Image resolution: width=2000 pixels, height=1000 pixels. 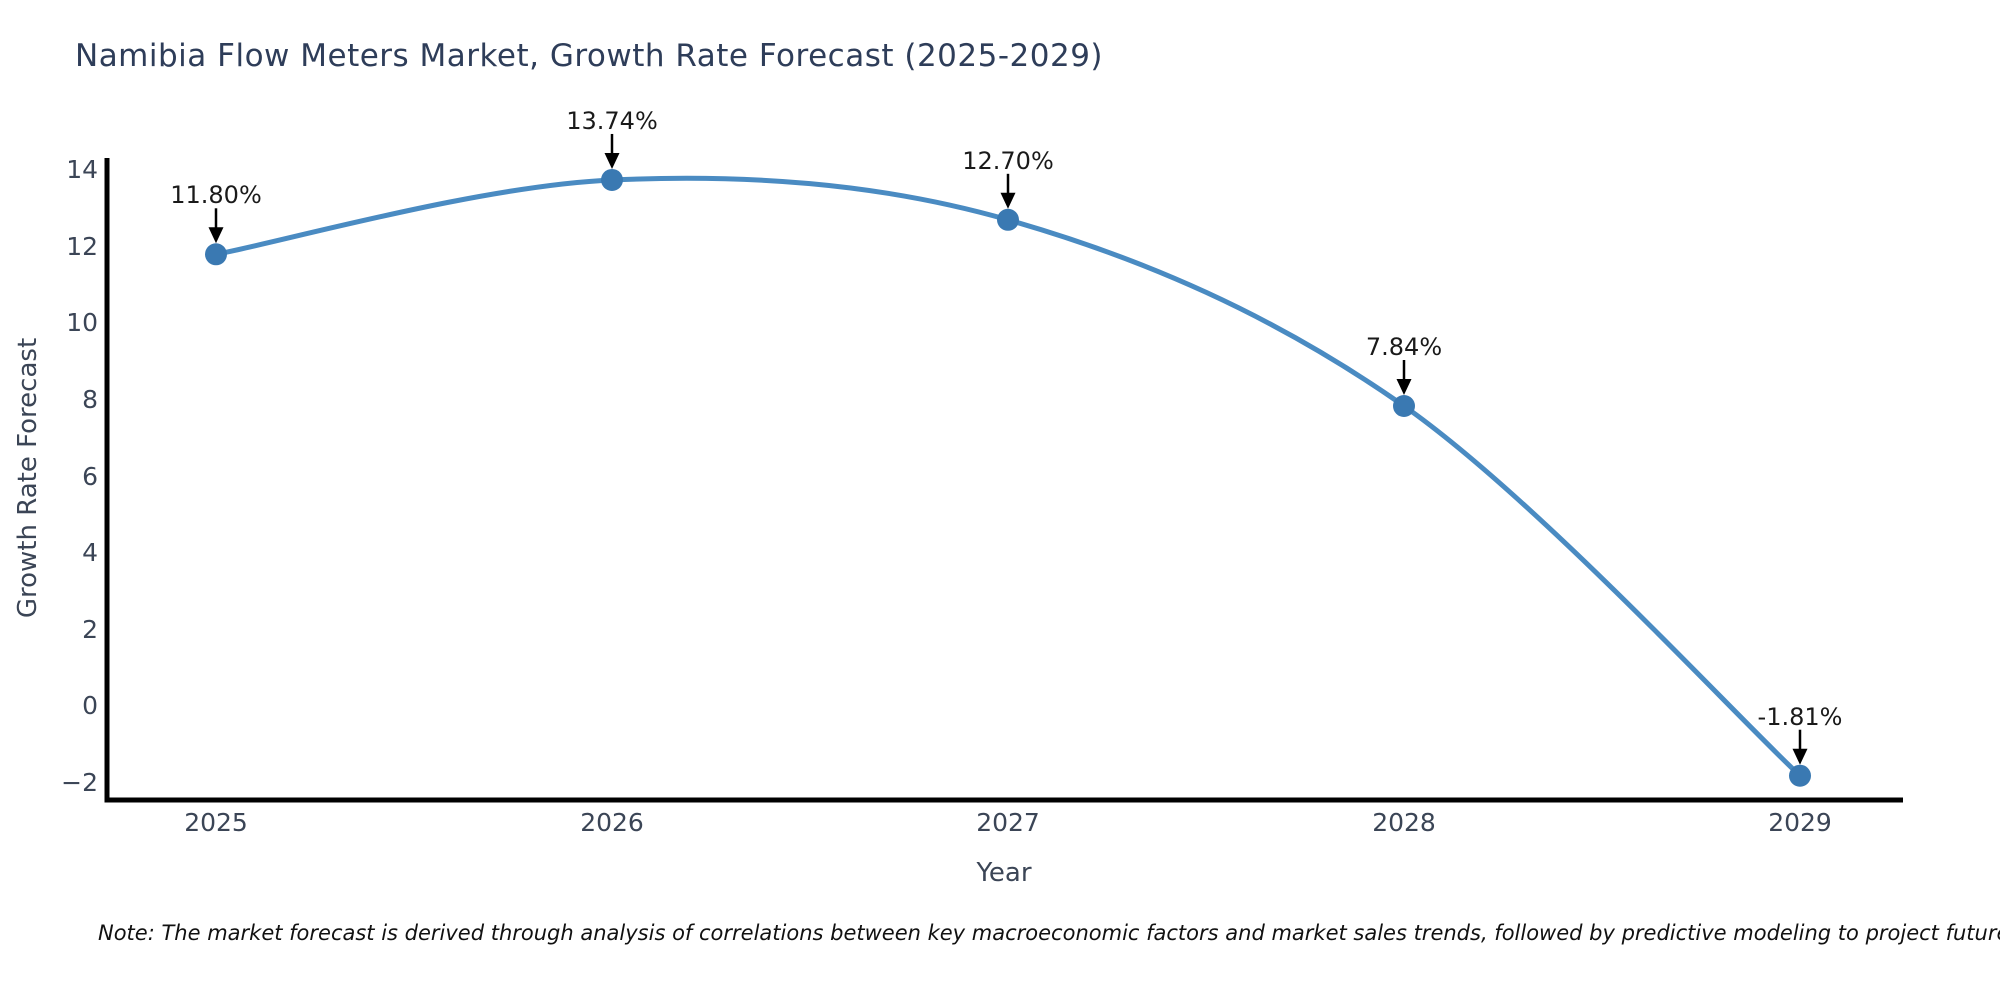 I want to click on point-annotation: 13.74%, so click(x=612, y=120).